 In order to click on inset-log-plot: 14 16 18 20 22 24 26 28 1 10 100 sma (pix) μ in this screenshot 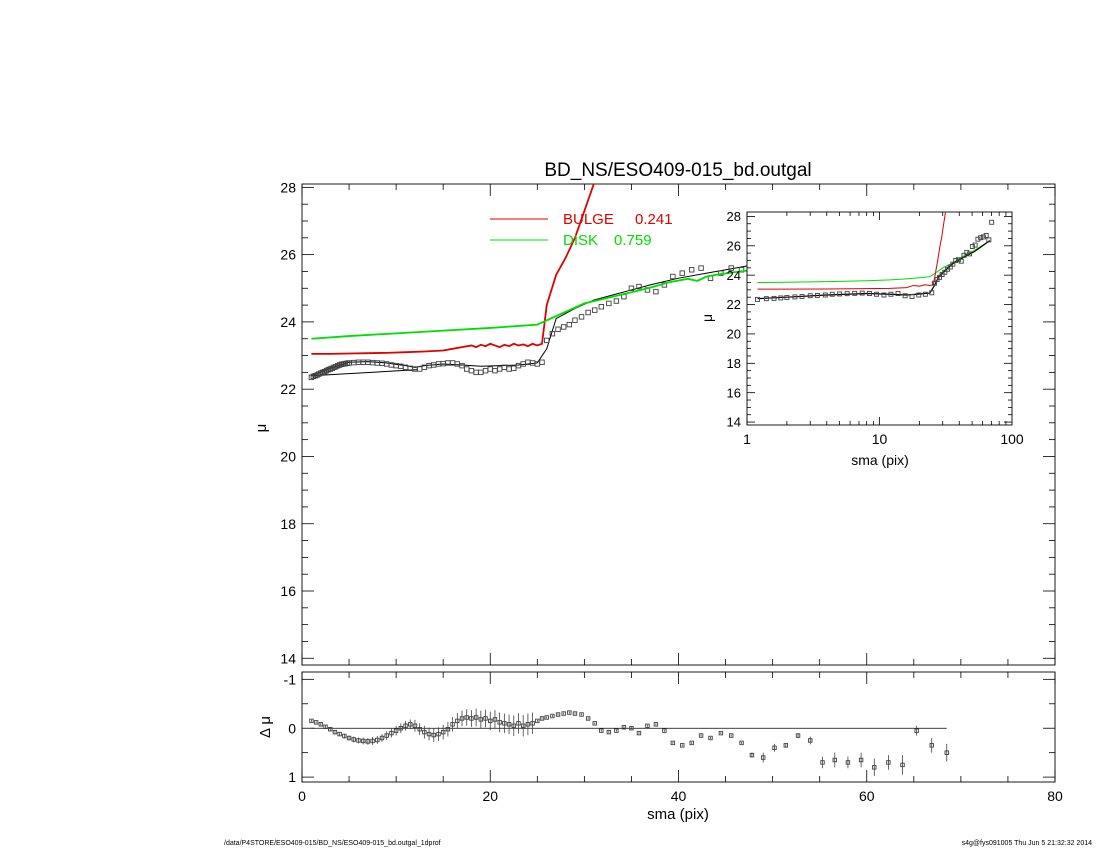, I will do `click(861, 338)`.